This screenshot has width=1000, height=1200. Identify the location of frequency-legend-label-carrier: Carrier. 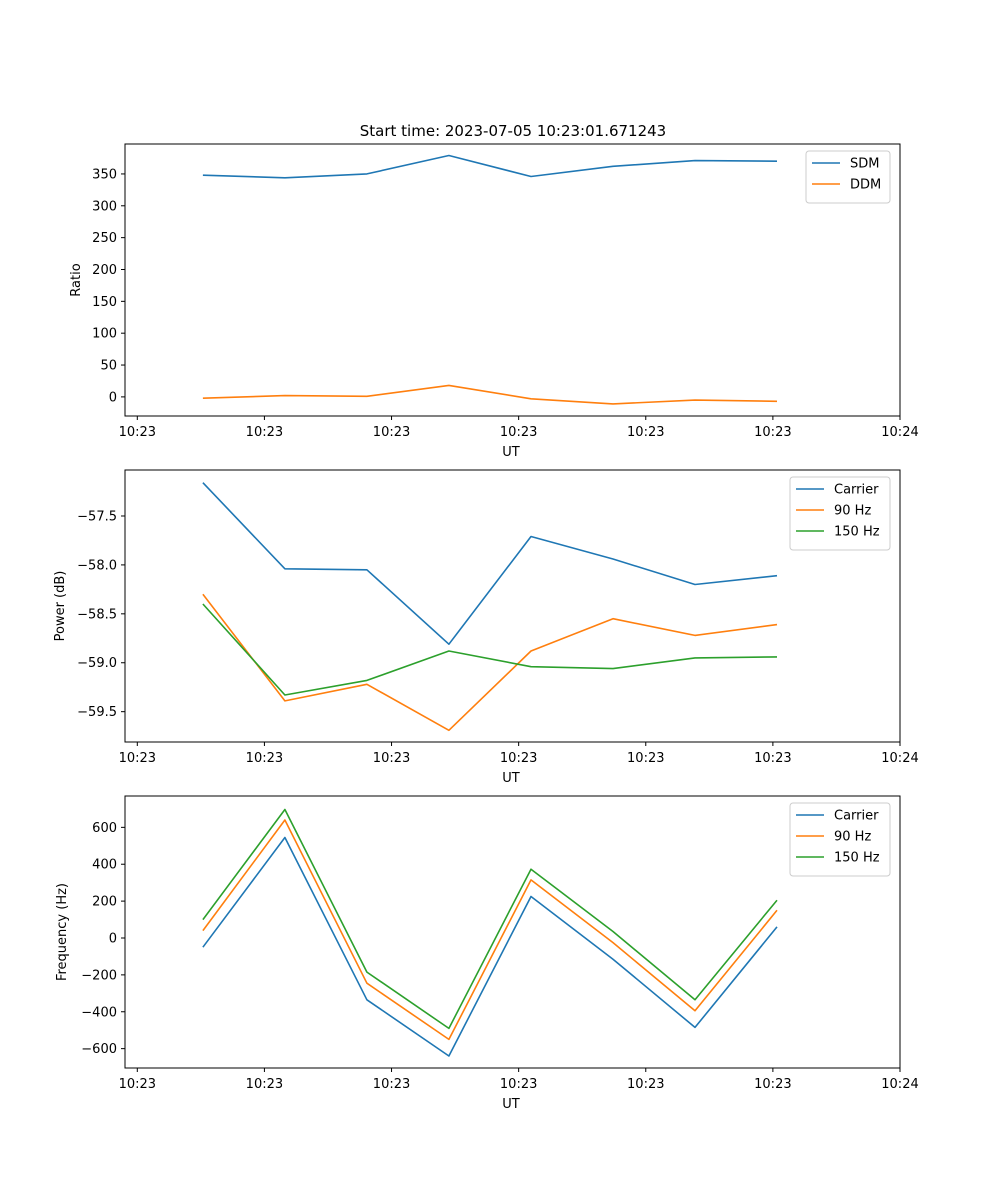
(856, 816).